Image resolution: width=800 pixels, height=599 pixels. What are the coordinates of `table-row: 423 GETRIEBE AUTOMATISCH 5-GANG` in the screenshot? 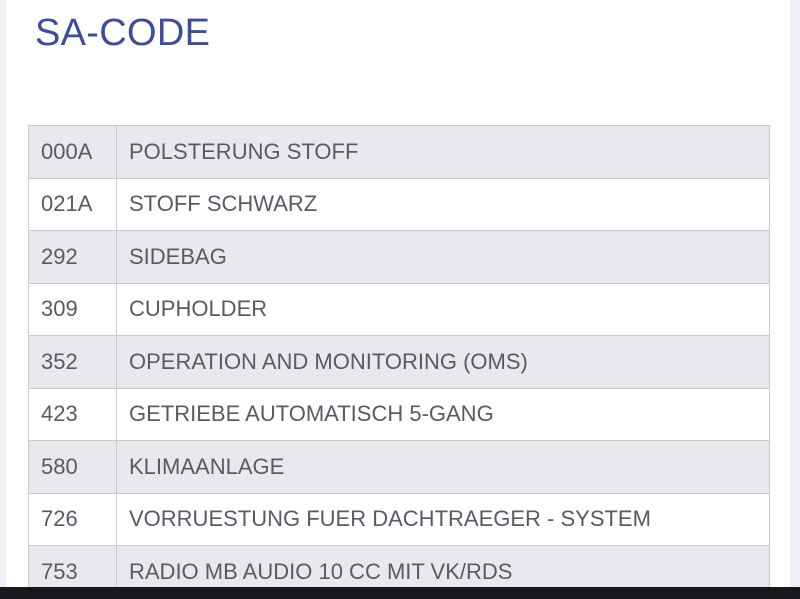 It's located at (399, 414).